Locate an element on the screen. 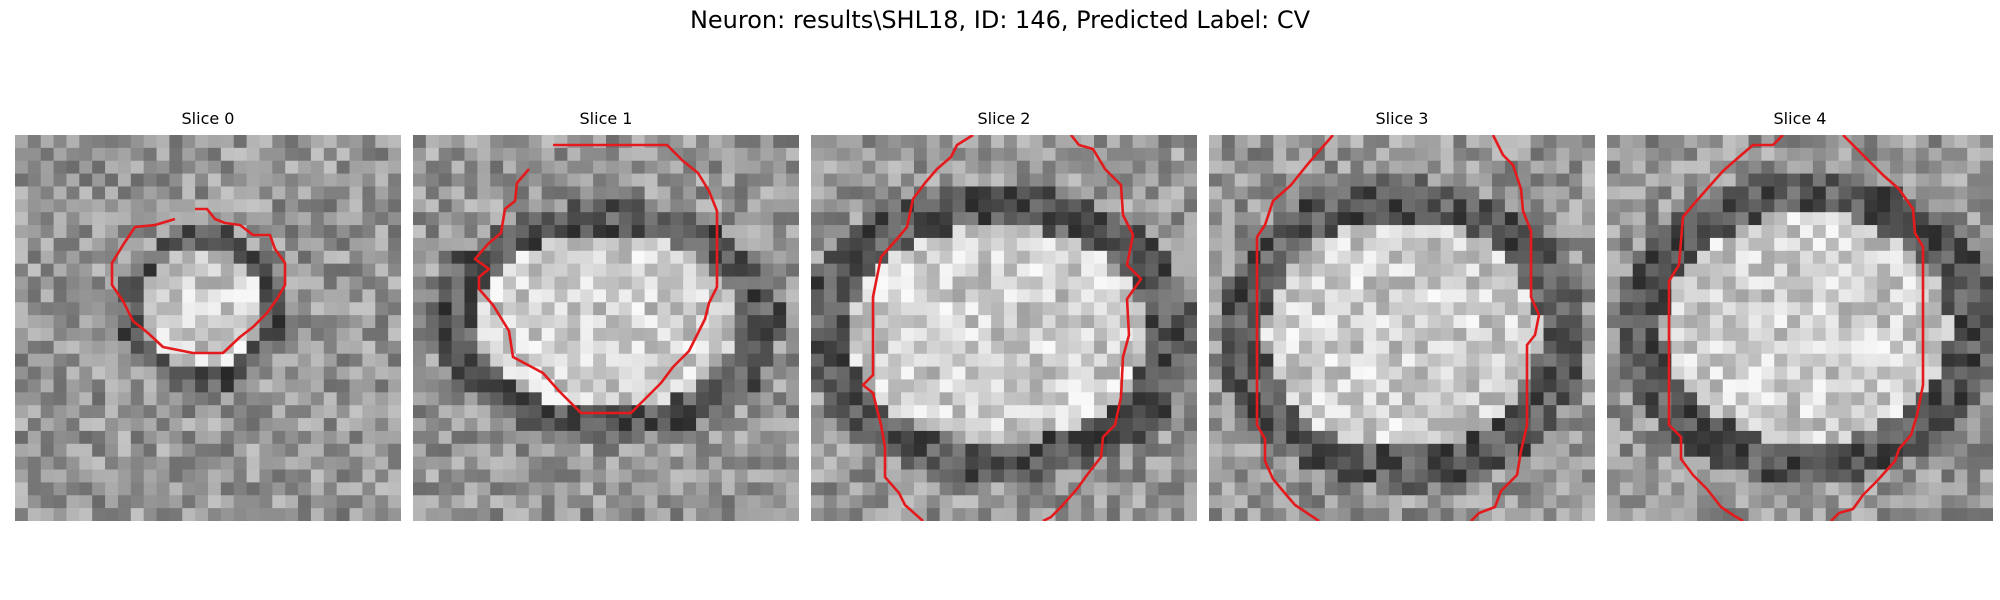 The width and height of the screenshot is (2000, 600). slice-title-0: Slice 0 is located at coordinates (208, 118).